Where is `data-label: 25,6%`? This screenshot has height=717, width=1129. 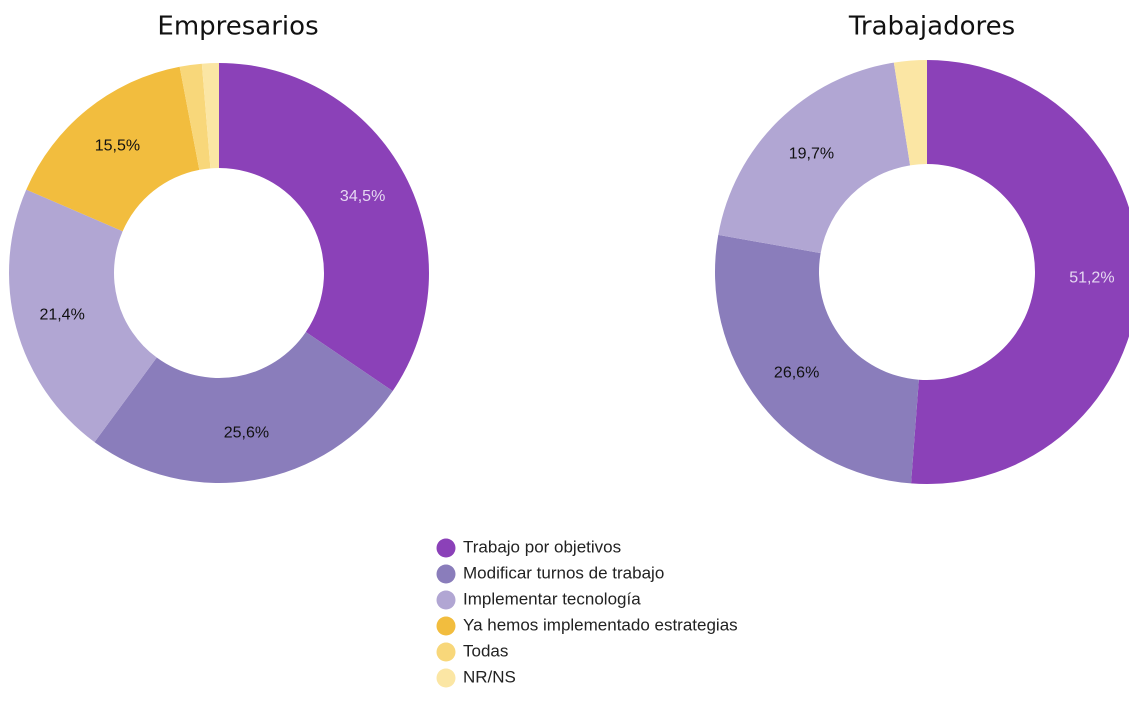
data-label: 25,6% is located at coordinates (246, 432).